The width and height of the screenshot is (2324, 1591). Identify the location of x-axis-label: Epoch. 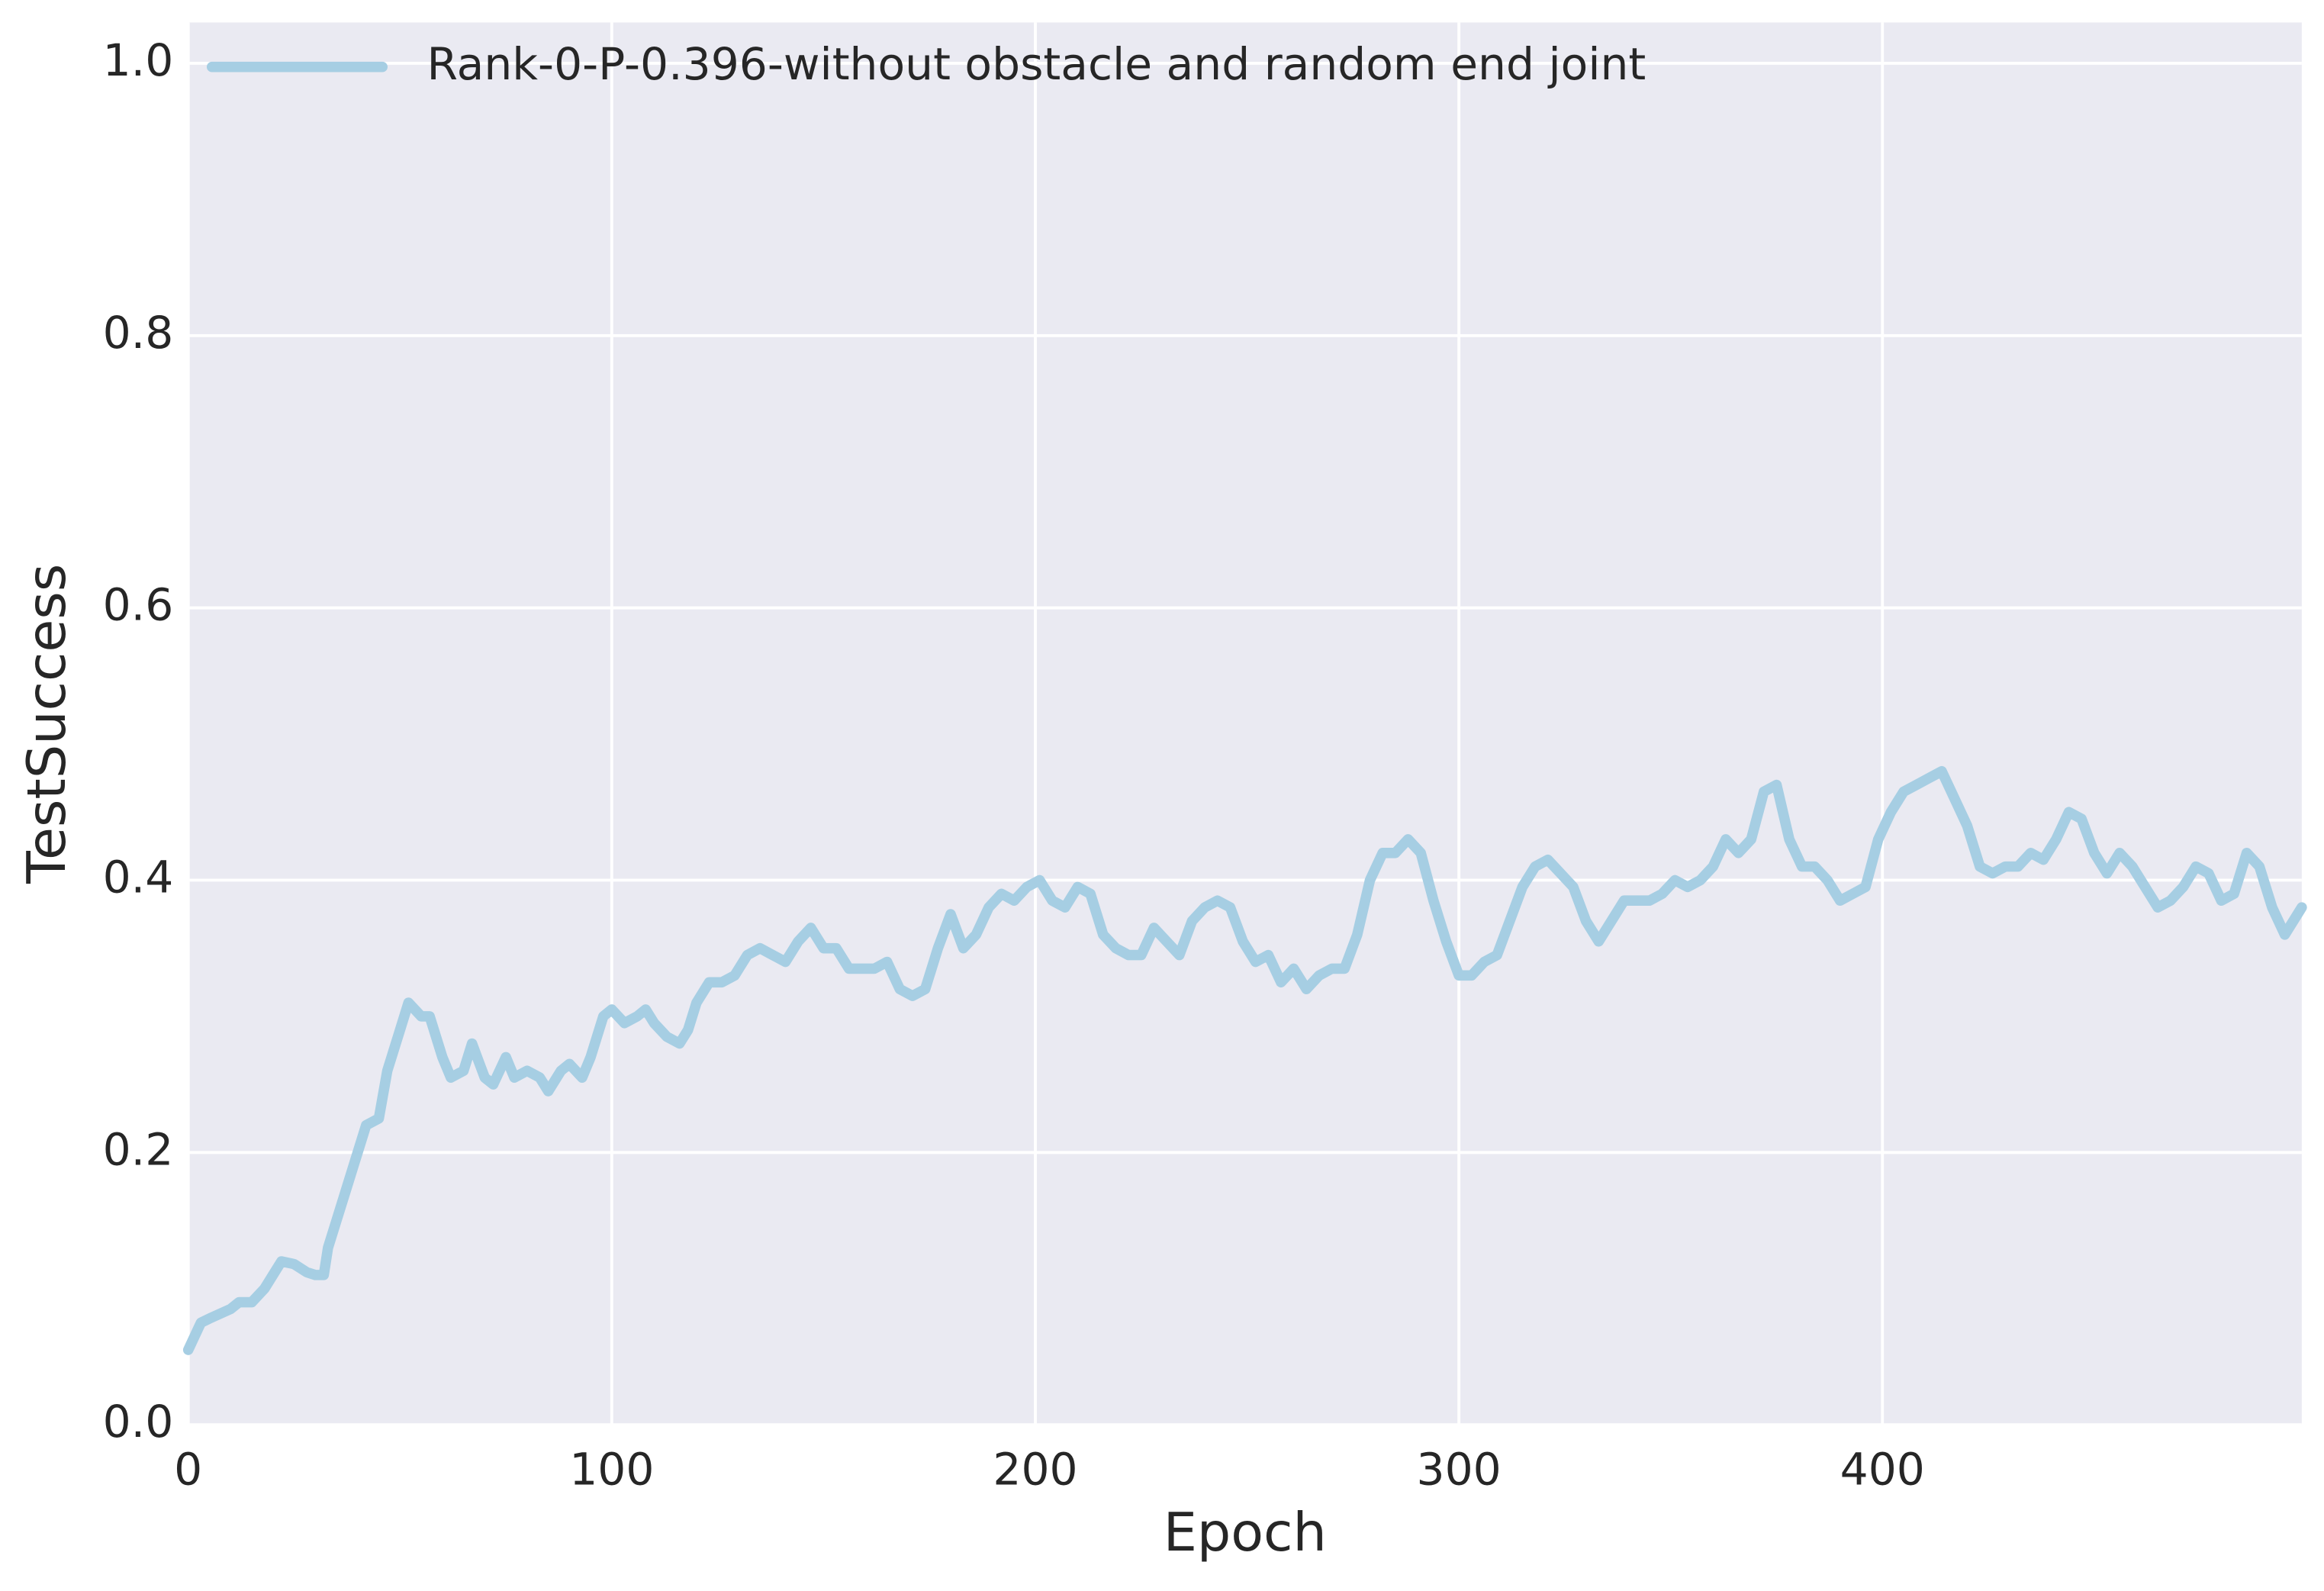
(1245, 1533).